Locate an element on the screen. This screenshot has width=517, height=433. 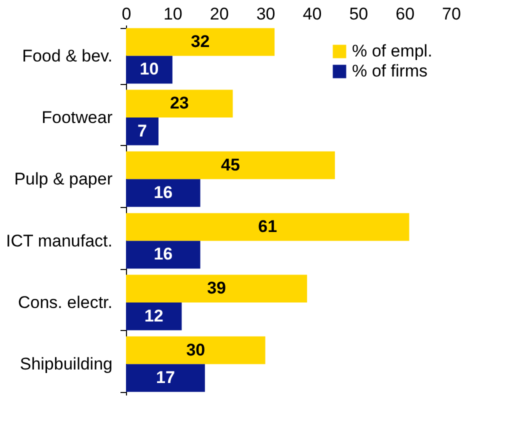
x-tick-label: 40 is located at coordinates (312, 14).